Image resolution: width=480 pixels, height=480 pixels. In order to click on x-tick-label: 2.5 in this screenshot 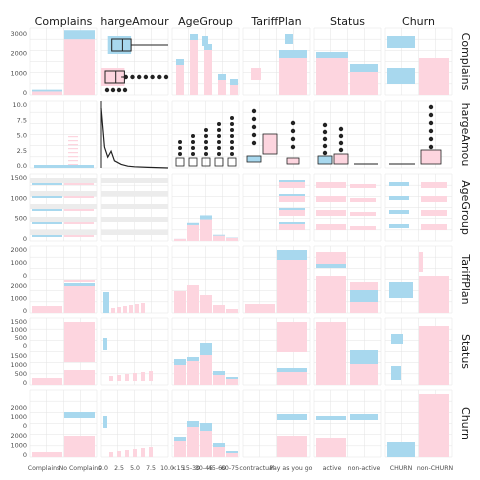, I will do `click(119, 468)`.